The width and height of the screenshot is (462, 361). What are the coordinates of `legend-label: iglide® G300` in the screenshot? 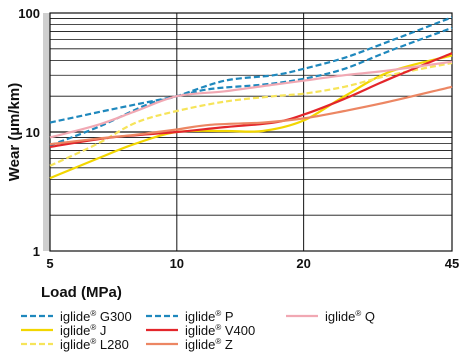 It's located at (96, 316).